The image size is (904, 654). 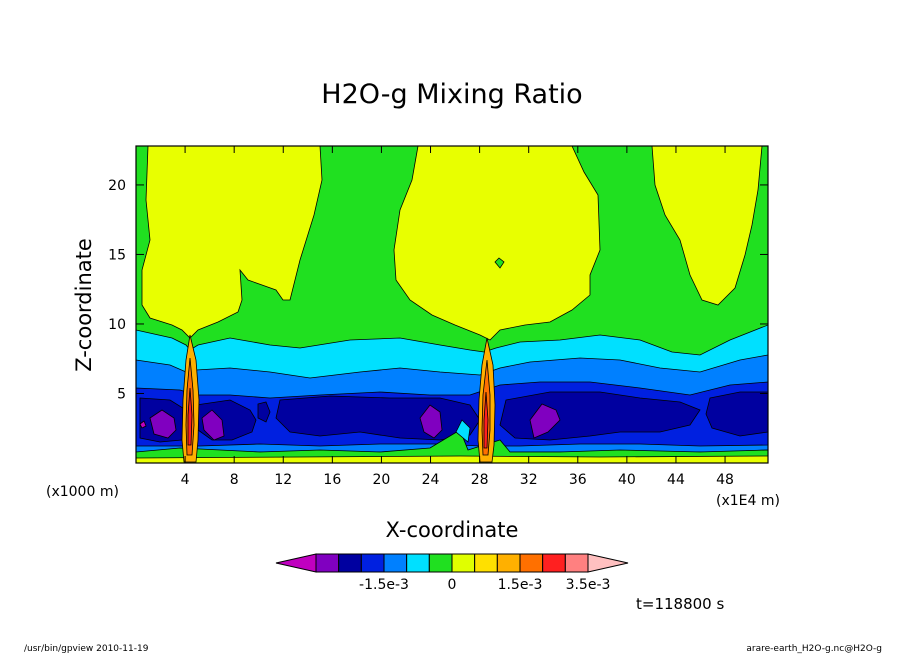 I want to click on region-yellow-bottom, so click(x=452, y=459).